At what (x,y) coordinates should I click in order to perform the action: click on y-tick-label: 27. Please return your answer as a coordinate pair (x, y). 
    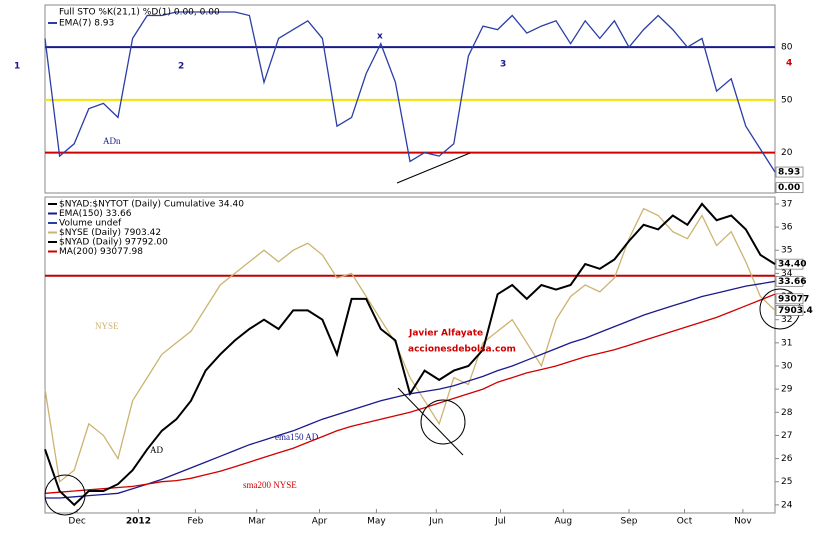
    Looking at the image, I should click on (786, 436).